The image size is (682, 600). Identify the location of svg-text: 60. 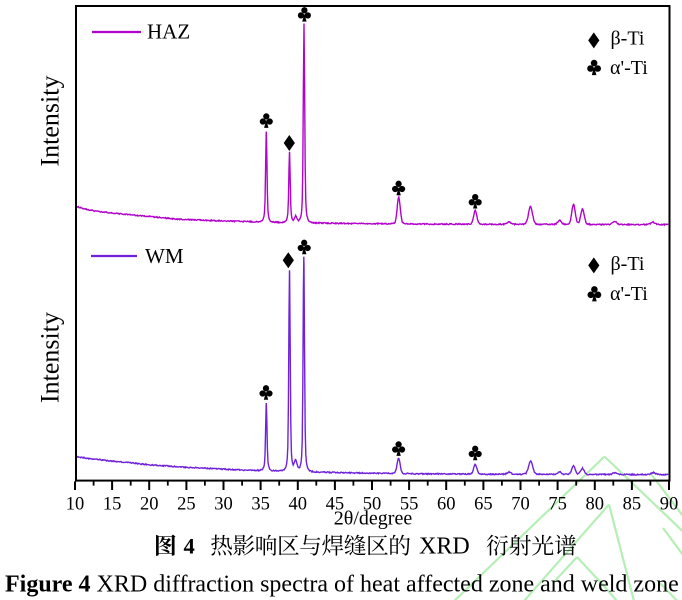
(446, 505).